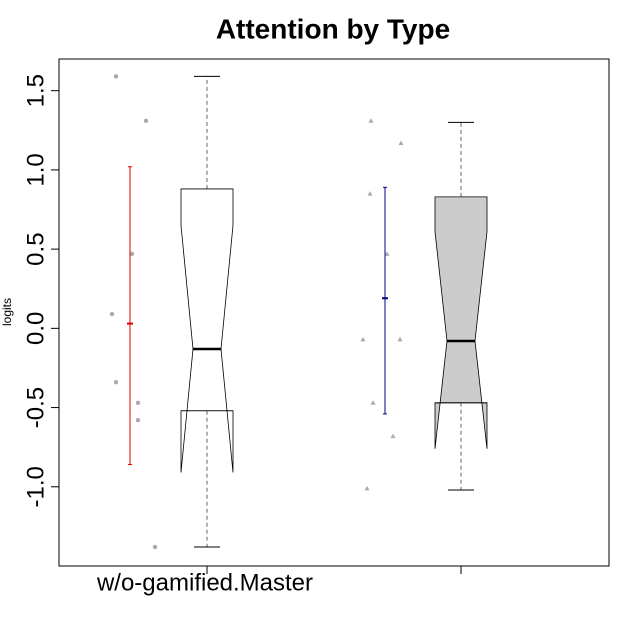 The height and width of the screenshot is (640, 640). Describe the element at coordinates (333, 28) in the screenshot. I see `chart-title: Attention by Type` at that location.